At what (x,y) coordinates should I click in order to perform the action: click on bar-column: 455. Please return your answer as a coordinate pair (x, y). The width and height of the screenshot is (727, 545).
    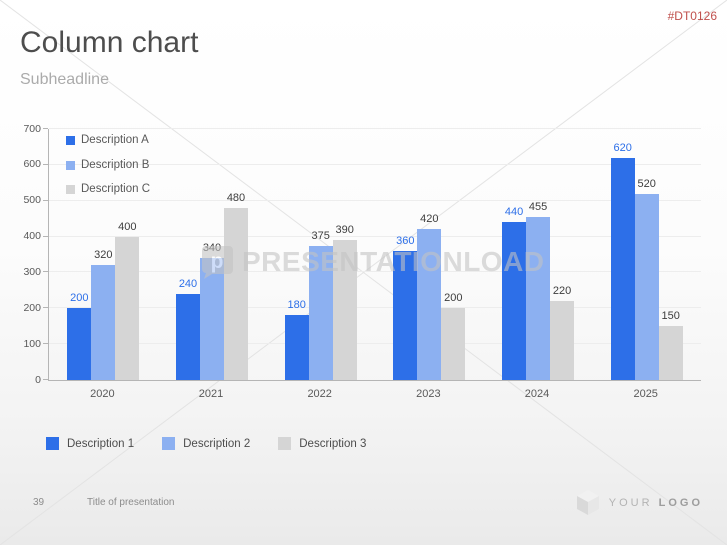
    Looking at the image, I should click on (538, 254).